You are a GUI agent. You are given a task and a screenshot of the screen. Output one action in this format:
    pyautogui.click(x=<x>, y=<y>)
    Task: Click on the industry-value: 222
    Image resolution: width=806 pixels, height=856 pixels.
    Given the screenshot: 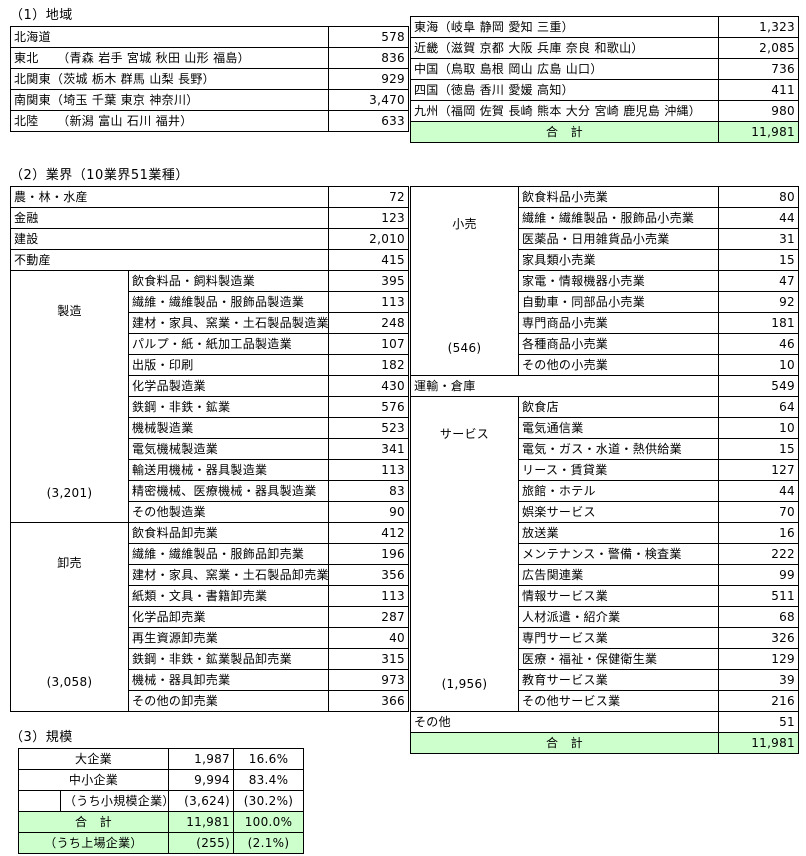 What is the action you would take?
    pyautogui.click(x=758, y=554)
    